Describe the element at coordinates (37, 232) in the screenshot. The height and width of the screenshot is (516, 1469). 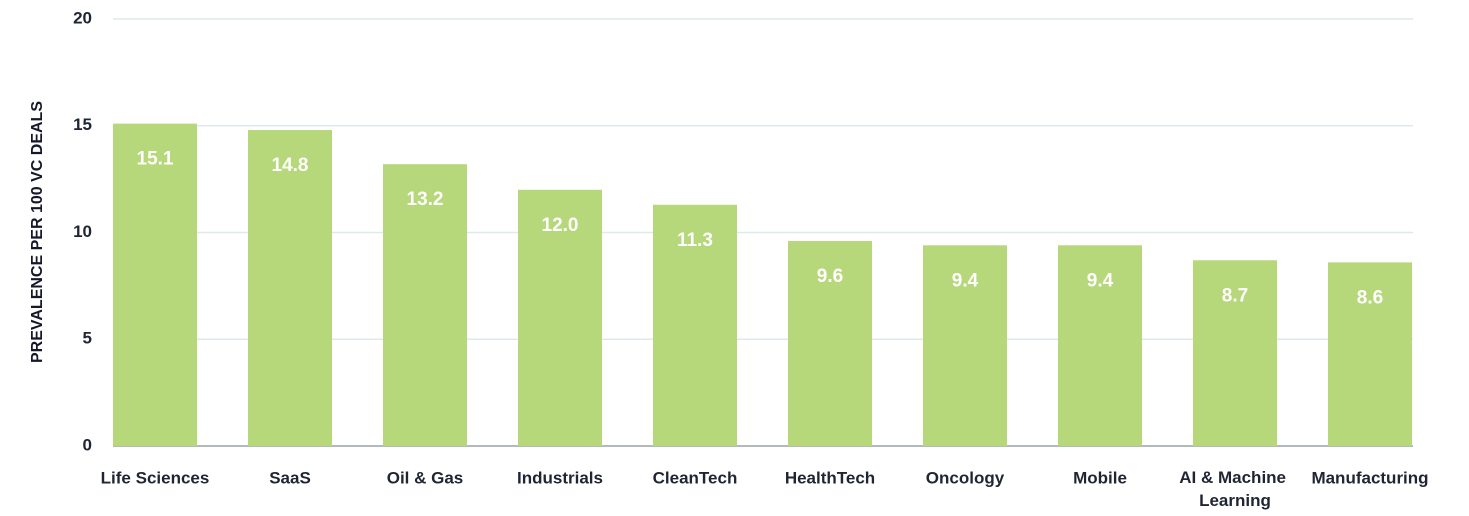
I see `y-axis-title: PREVALENCE PER 100 VC DEALS` at that location.